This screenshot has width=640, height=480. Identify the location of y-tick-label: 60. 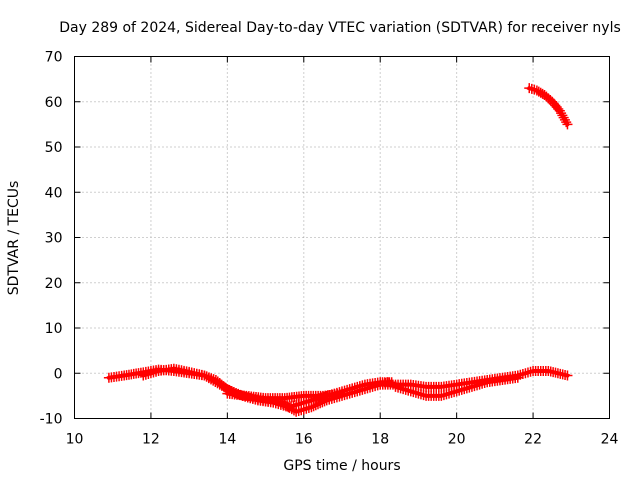
(54, 103).